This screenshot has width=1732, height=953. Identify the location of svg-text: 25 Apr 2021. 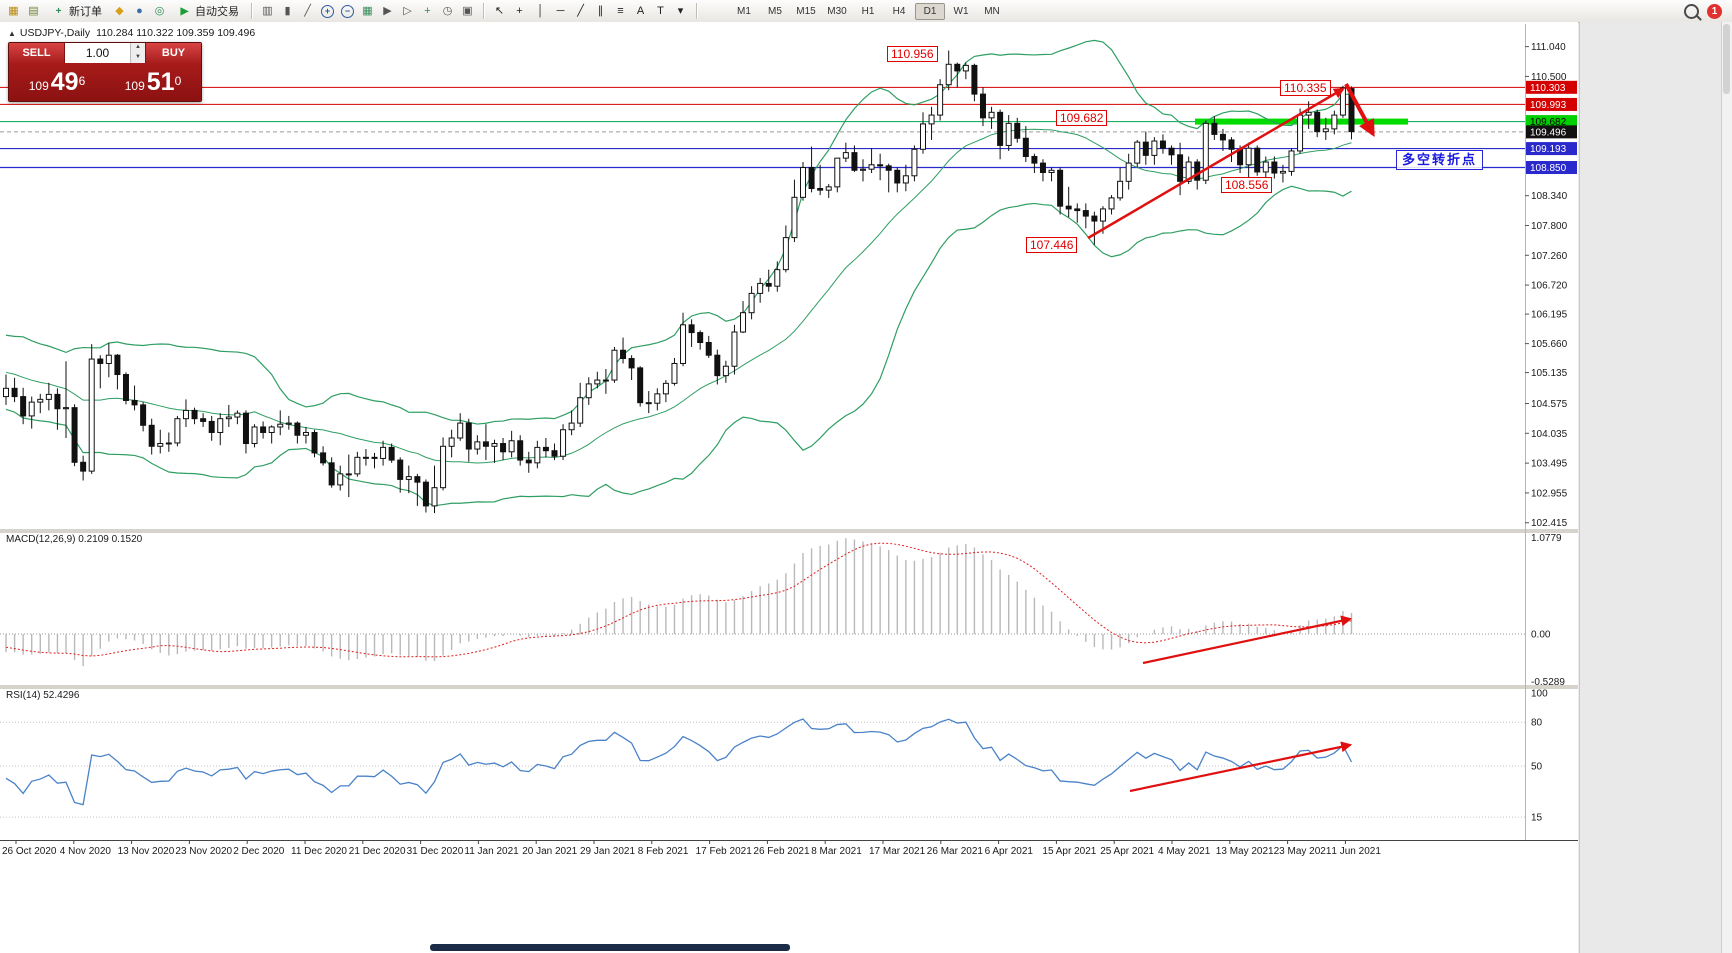
(1127, 851).